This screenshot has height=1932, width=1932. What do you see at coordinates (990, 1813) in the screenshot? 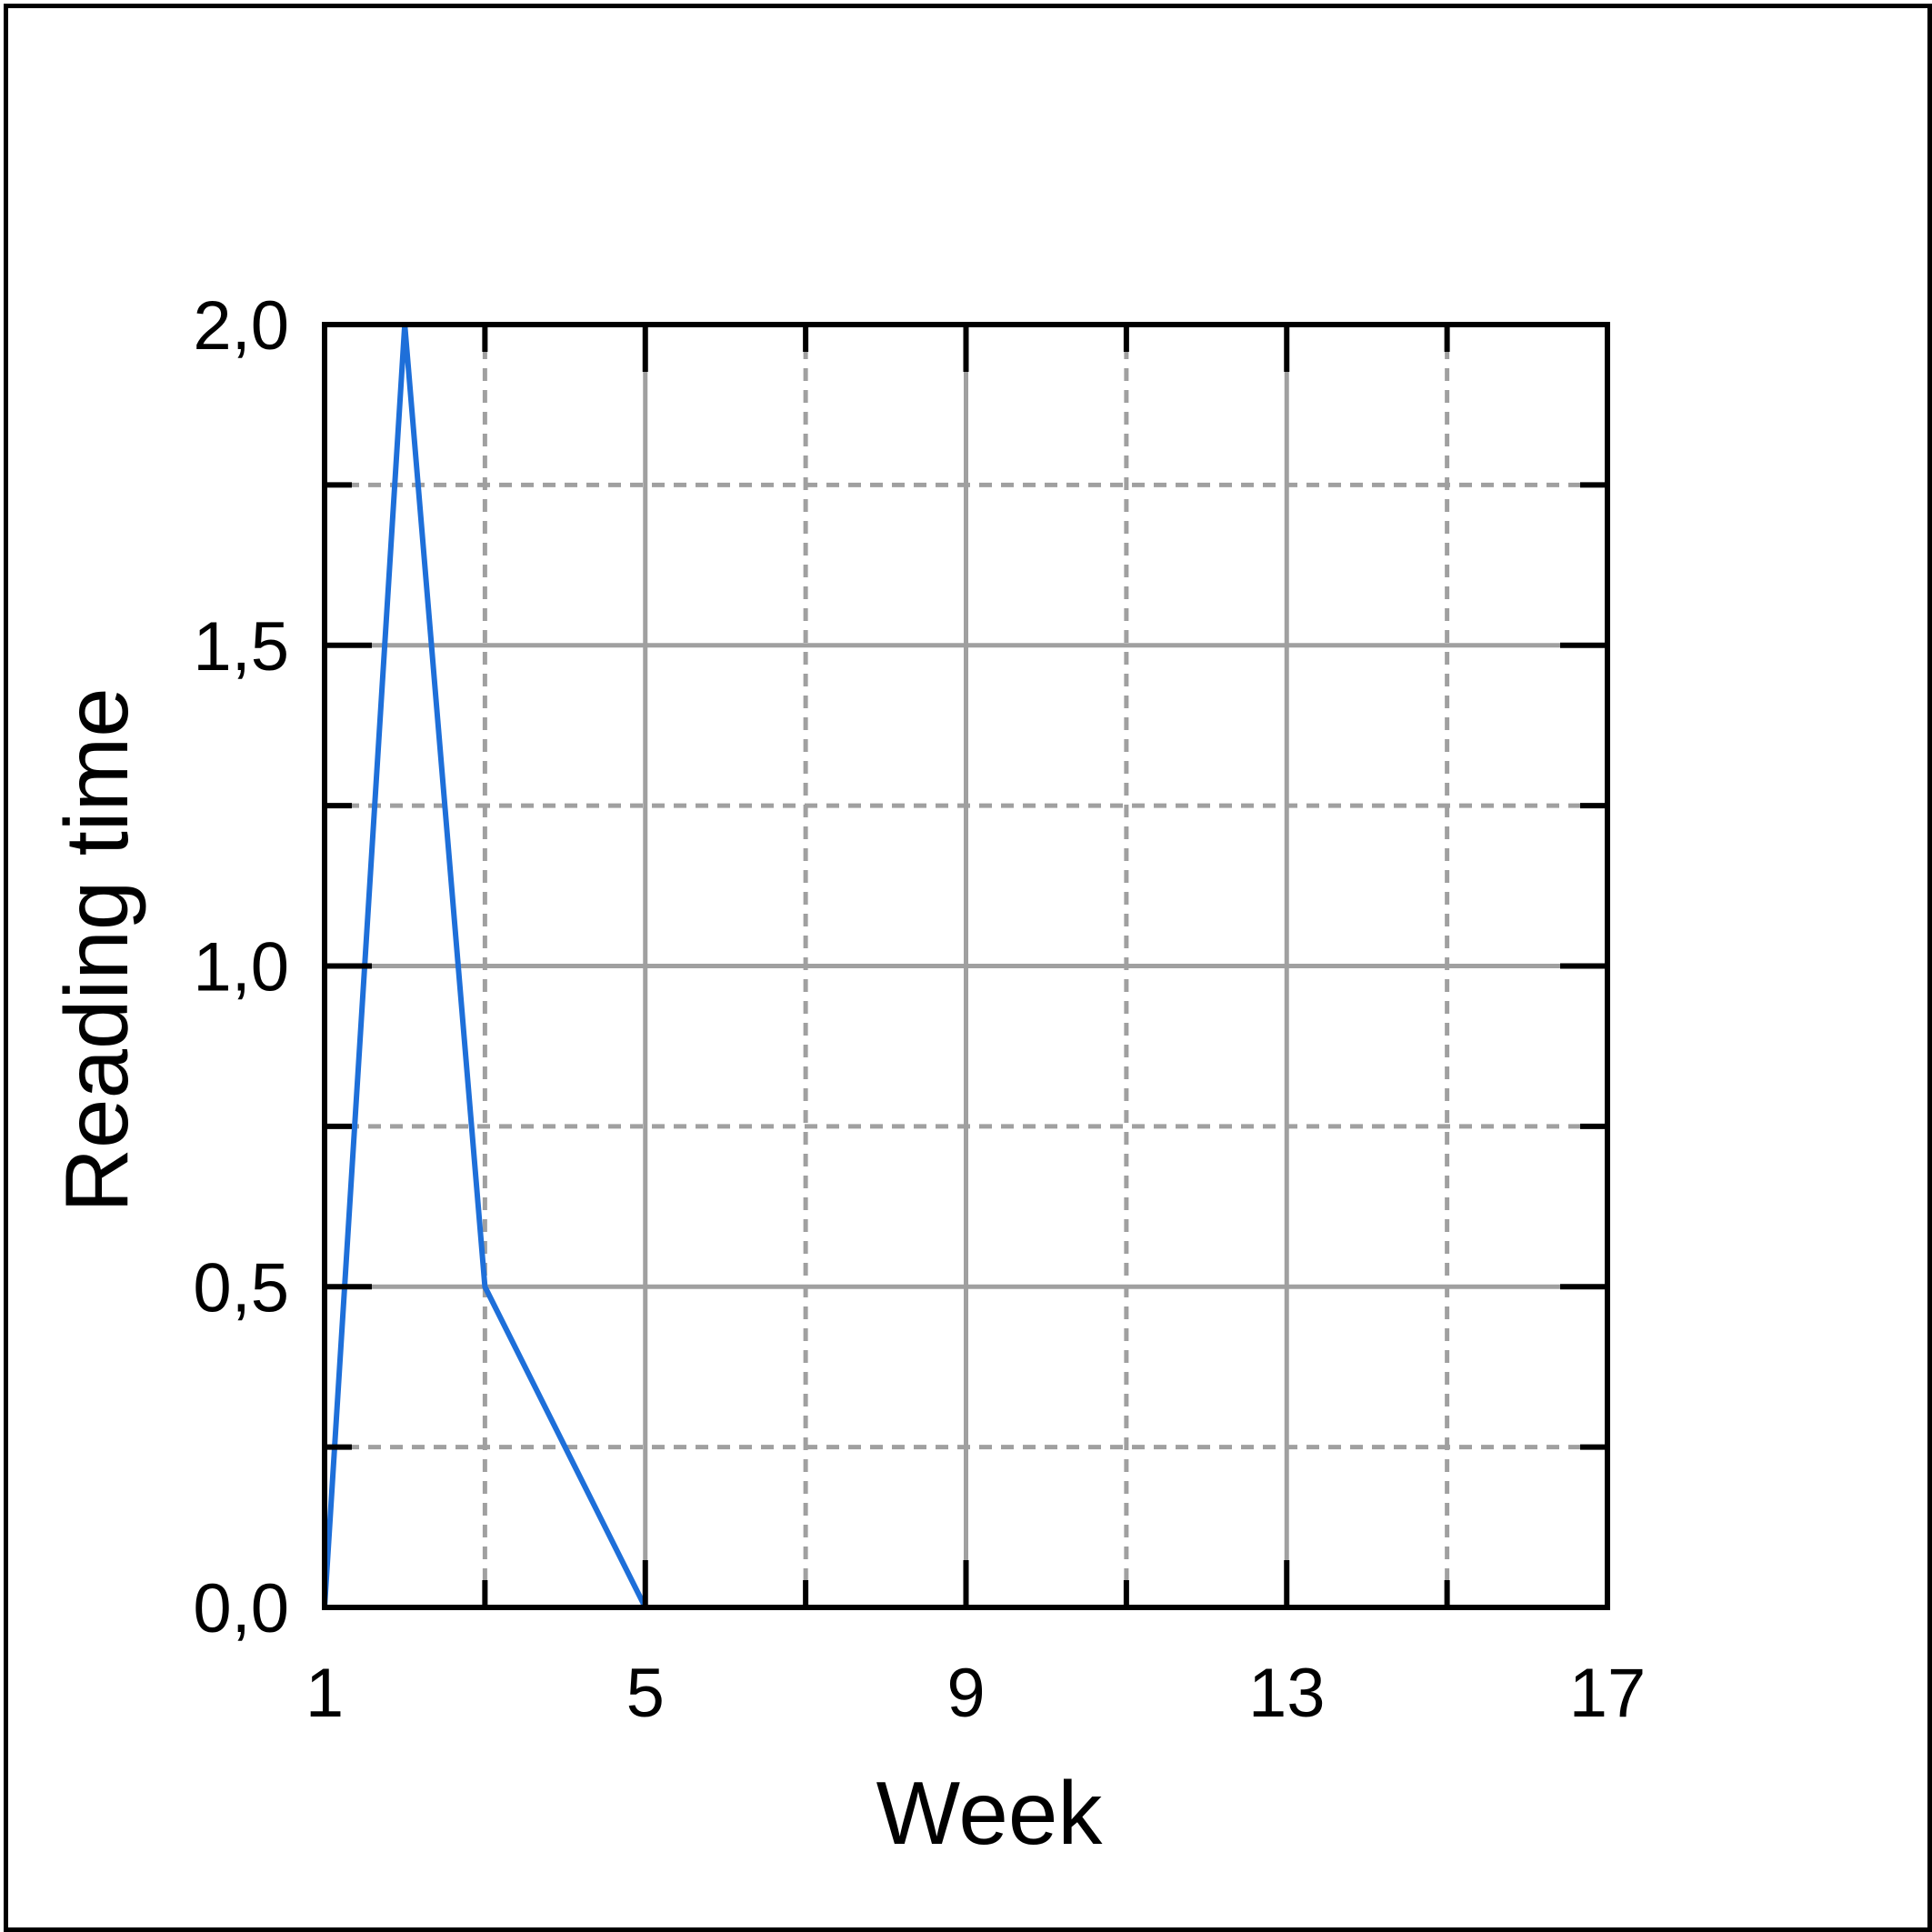
I see `x-axis-title: Week` at bounding box center [990, 1813].